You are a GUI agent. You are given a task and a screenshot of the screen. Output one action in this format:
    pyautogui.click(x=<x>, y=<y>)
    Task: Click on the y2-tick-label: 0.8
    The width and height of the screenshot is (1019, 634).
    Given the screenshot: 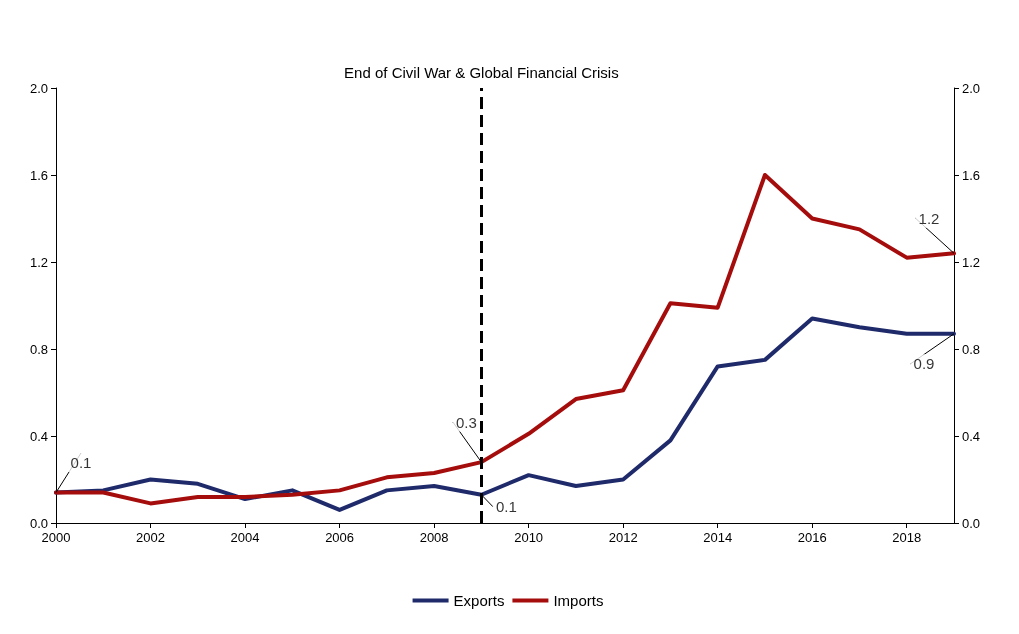 What is the action you would take?
    pyautogui.click(x=971, y=349)
    